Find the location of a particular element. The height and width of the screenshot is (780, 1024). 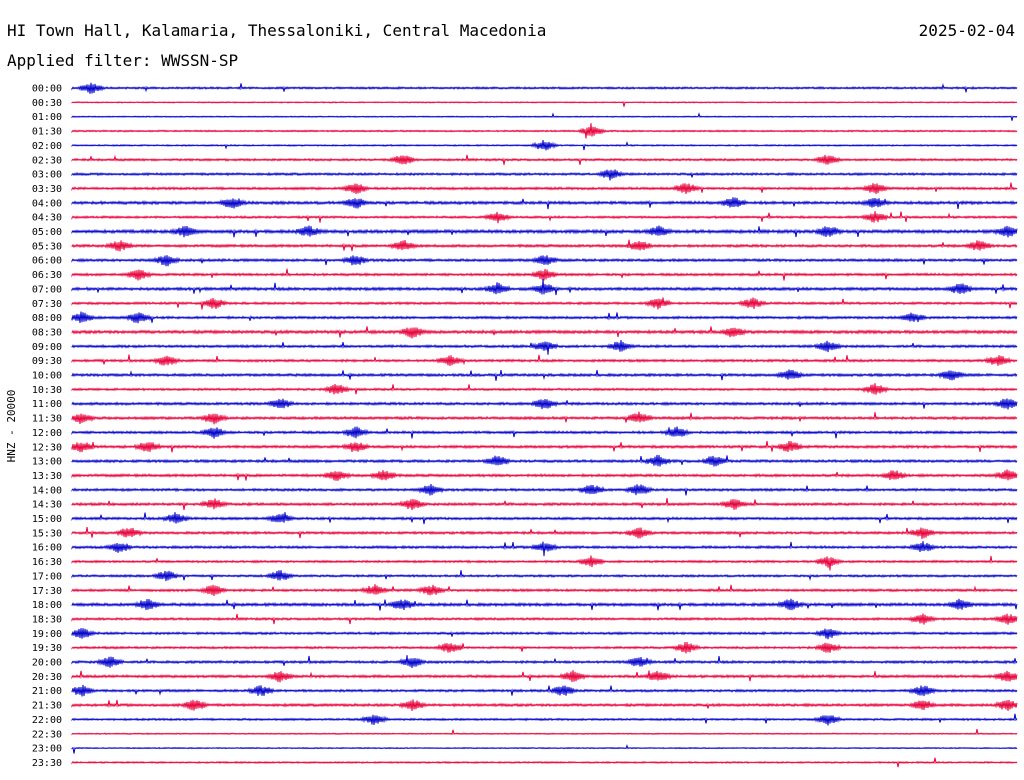

time-tick-label: 01:00 is located at coordinates (47, 117).